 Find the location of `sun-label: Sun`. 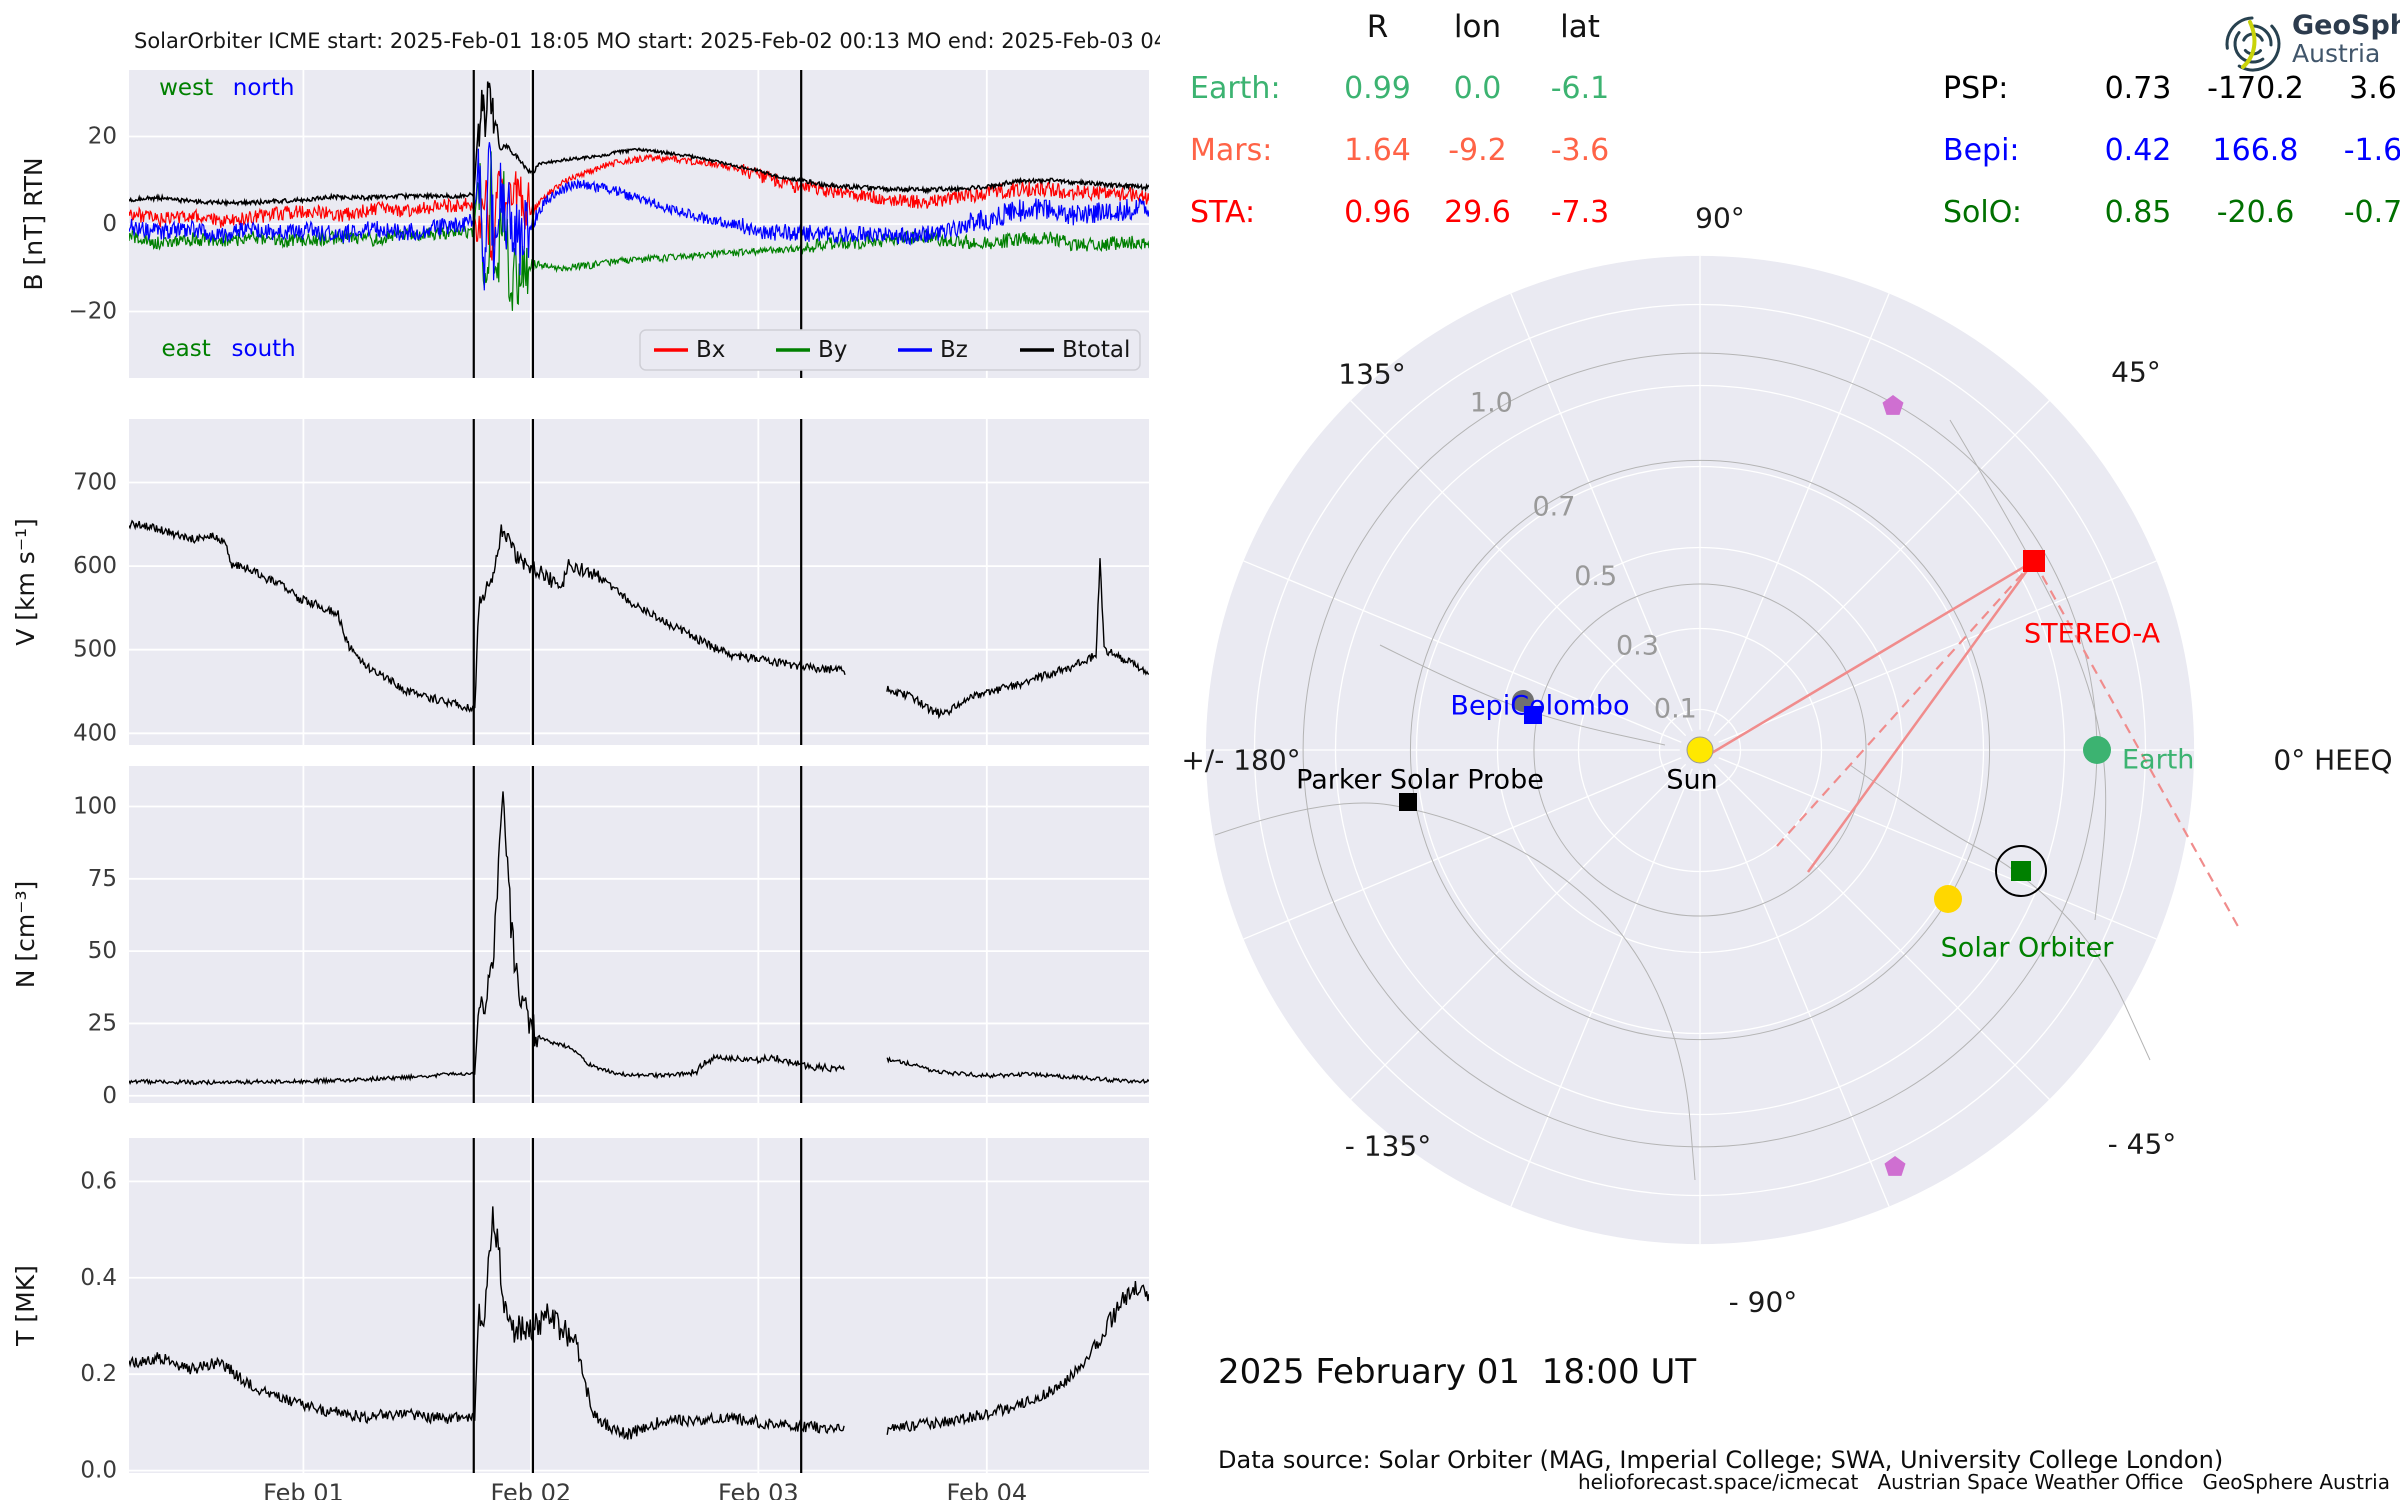

sun-label: Sun is located at coordinates (1691, 780).